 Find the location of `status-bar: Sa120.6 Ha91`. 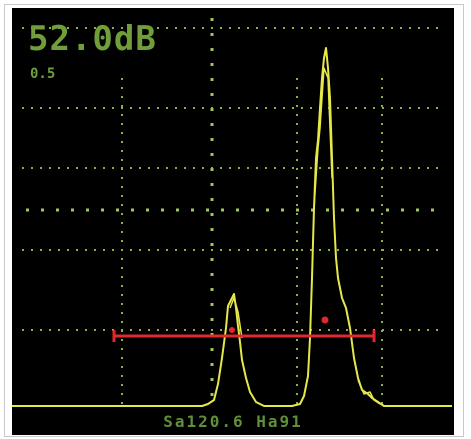

status-bar: Sa120.6 Ha91 is located at coordinates (233, 422).